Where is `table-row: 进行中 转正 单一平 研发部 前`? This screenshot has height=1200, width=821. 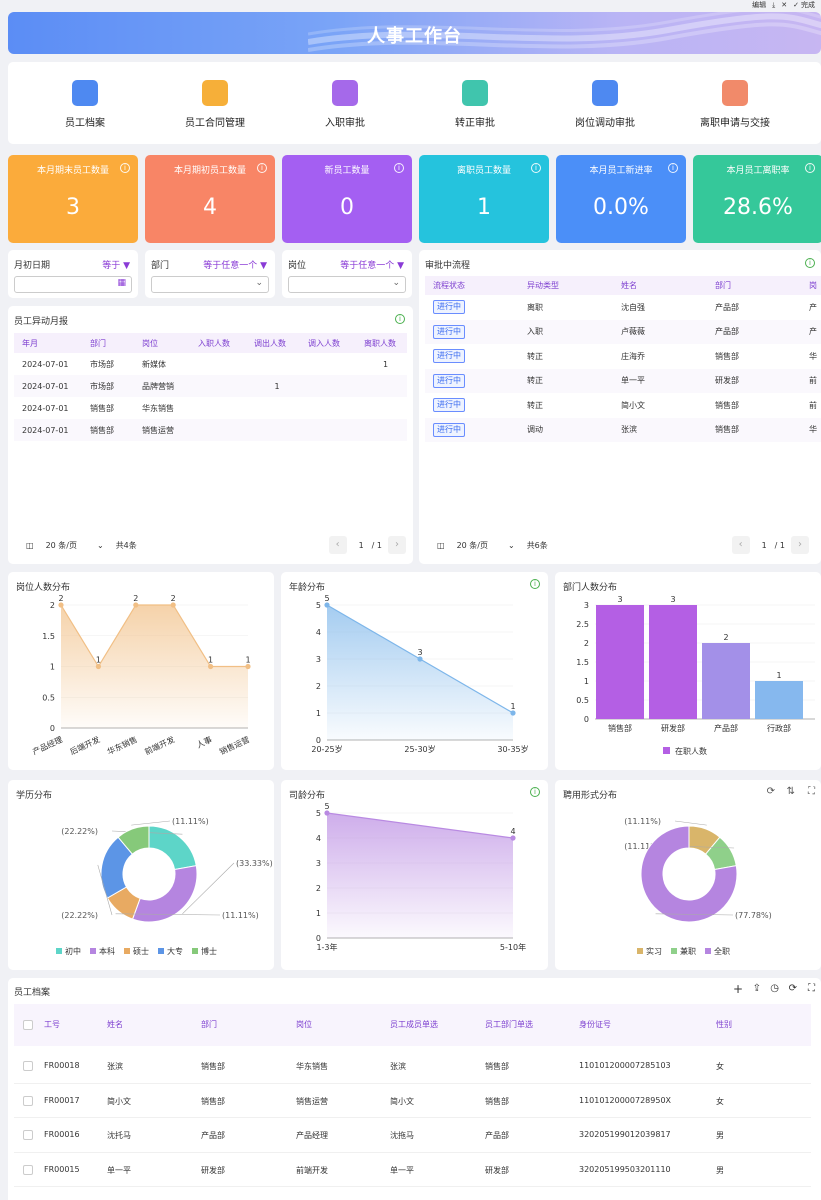
table-row: 进行中 转正 单一平 研发部 前 is located at coordinates (623, 380).